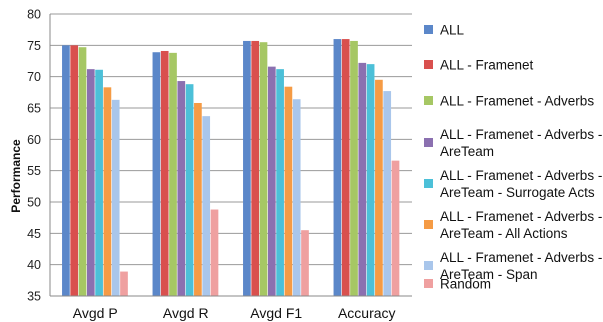  I want to click on x-tick-label: Avgd R, so click(186, 313).